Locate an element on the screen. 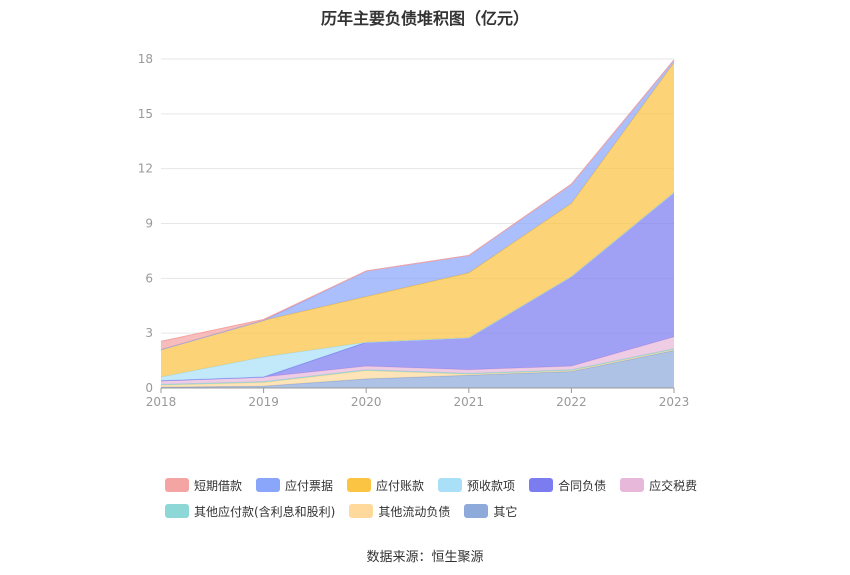  legend-label: 预收款项 is located at coordinates (491, 485).